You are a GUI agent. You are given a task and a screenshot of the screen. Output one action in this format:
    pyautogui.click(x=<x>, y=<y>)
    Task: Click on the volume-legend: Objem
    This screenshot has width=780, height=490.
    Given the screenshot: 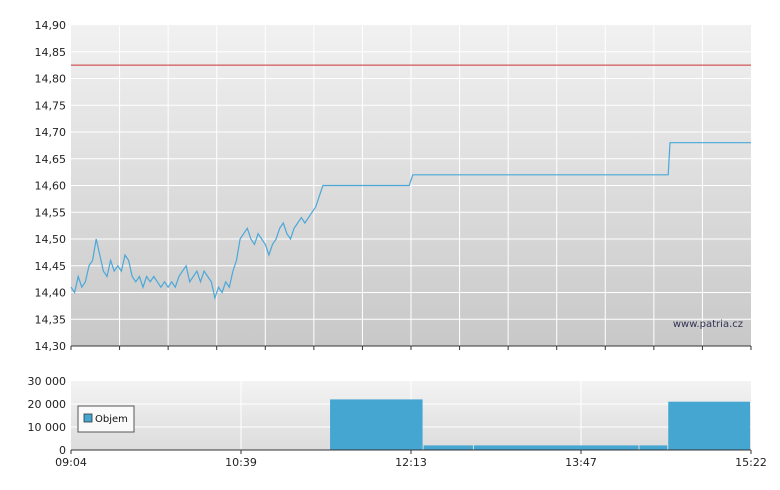 What is the action you would take?
    pyautogui.click(x=106, y=419)
    